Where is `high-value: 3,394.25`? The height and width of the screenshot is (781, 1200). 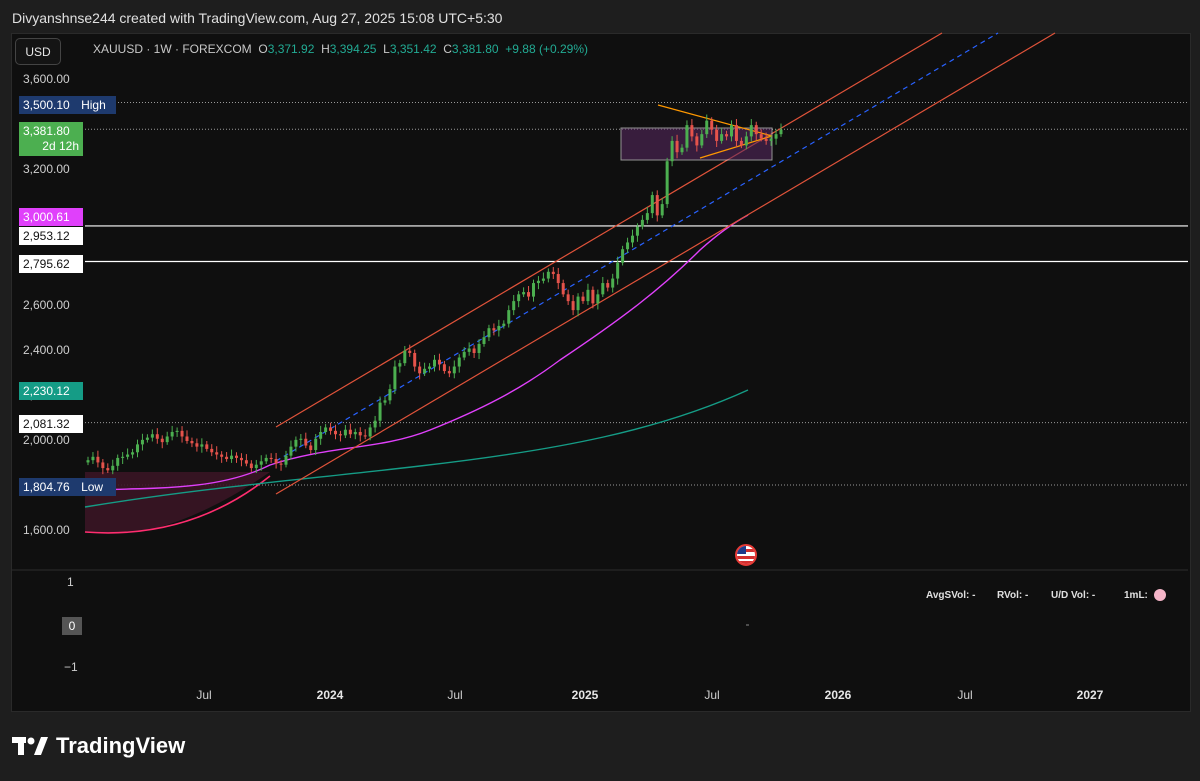 high-value: 3,394.25 is located at coordinates (353, 49).